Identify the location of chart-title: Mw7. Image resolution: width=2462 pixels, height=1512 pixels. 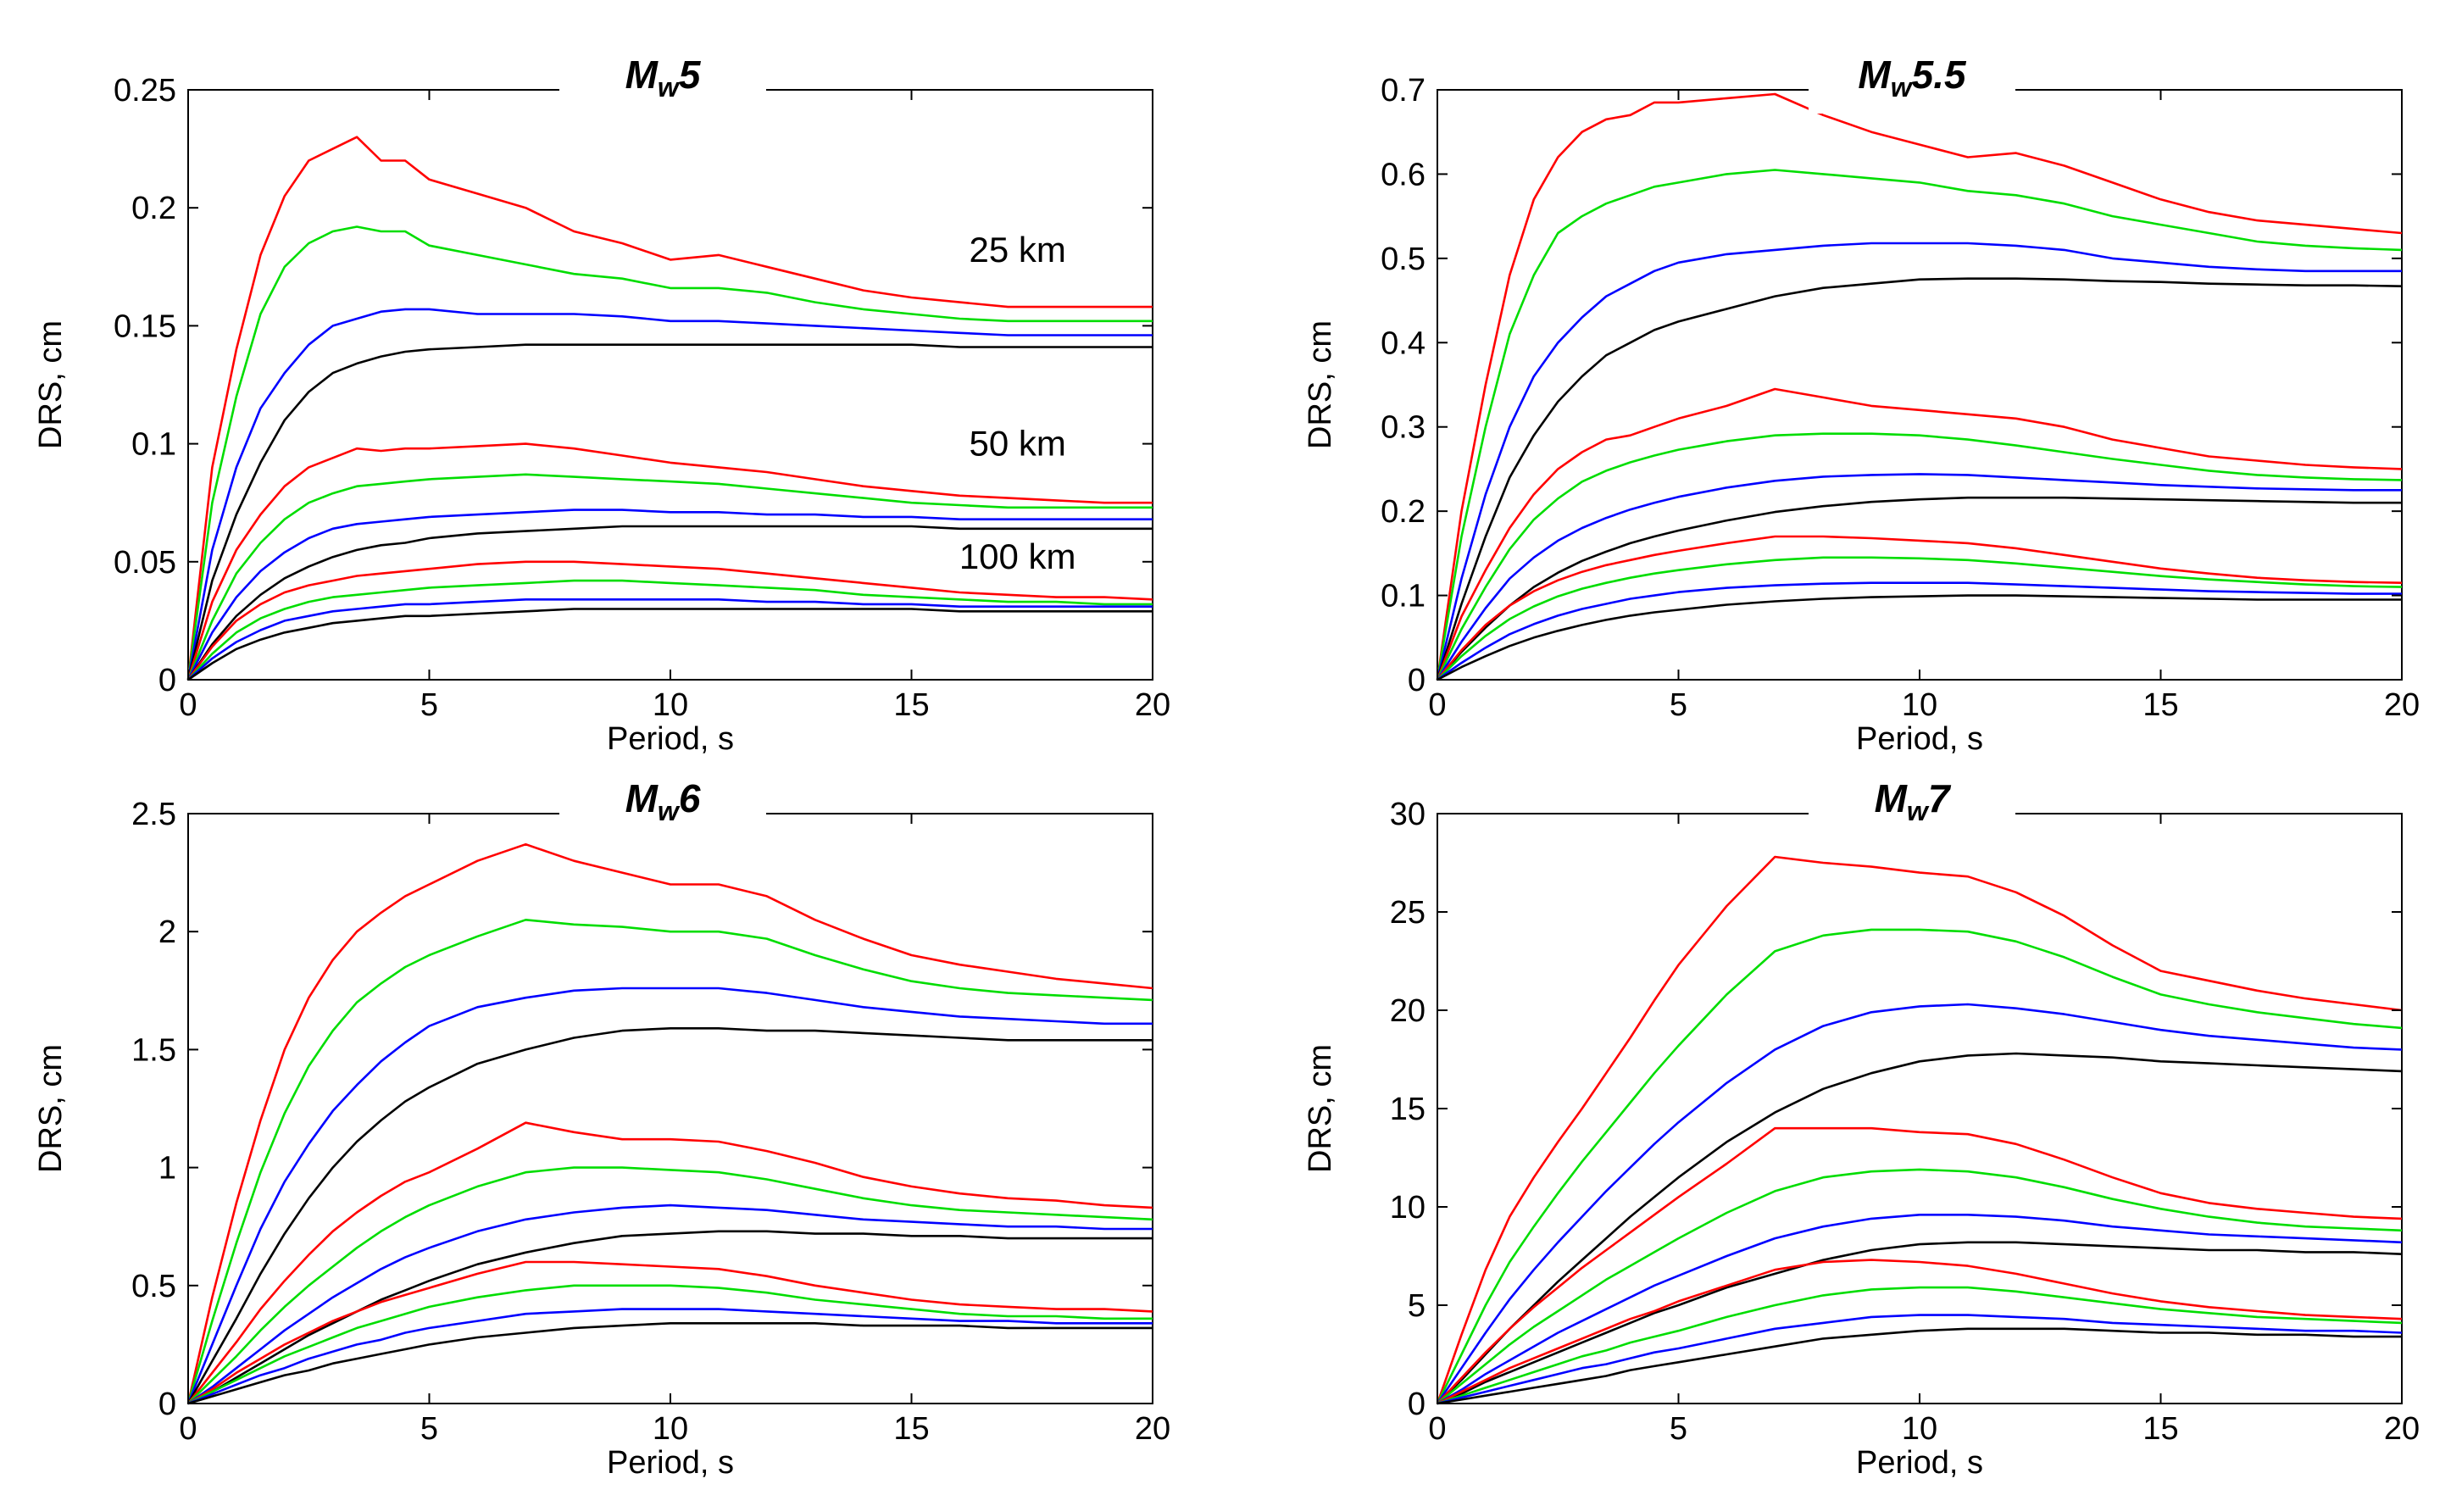
(1913, 801).